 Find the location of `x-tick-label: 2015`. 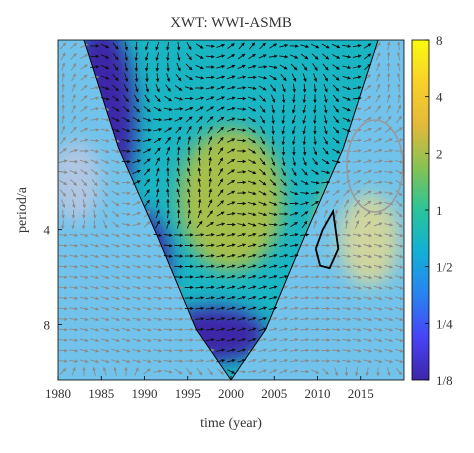

x-tick-label: 2015 is located at coordinates (361, 393).